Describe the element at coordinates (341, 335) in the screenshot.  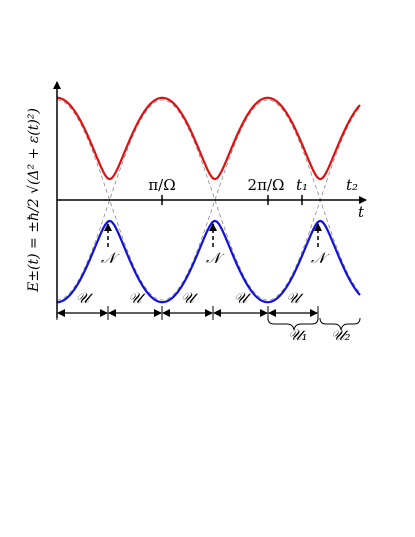
I see `sub-interval-label: 𝒰₂` at that location.